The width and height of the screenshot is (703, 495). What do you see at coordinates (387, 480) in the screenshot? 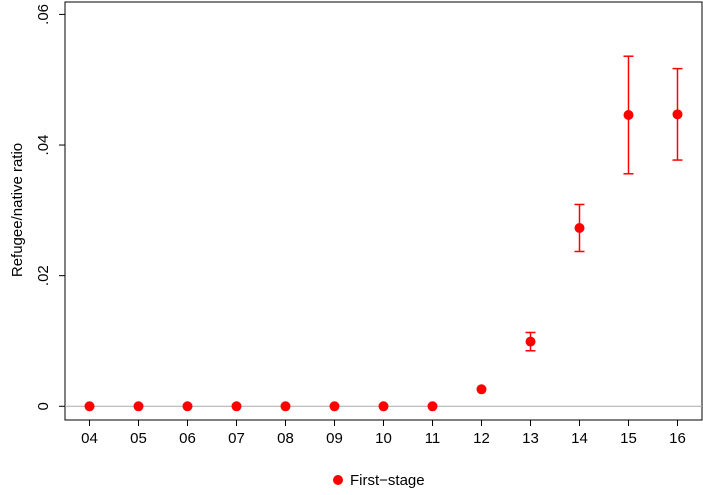
I see `legend-label: First−stage` at bounding box center [387, 480].